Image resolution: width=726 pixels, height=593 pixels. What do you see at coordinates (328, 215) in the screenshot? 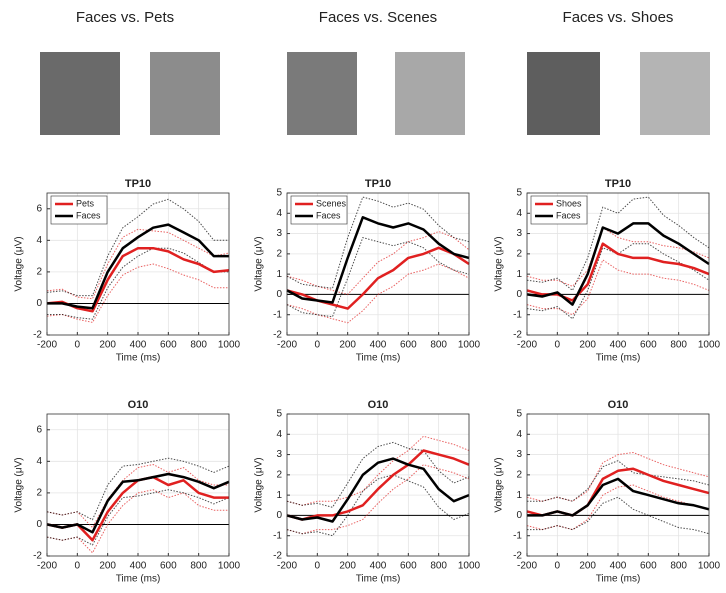
I see `legend-label: Faces` at bounding box center [328, 215].